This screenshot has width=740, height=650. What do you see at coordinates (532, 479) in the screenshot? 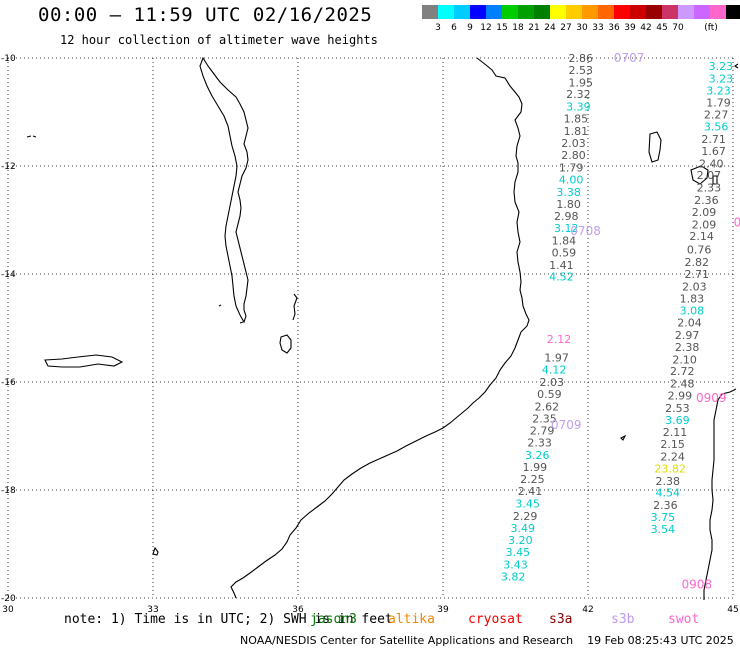
I see `wave-height-value: 2.25` at bounding box center [532, 479].